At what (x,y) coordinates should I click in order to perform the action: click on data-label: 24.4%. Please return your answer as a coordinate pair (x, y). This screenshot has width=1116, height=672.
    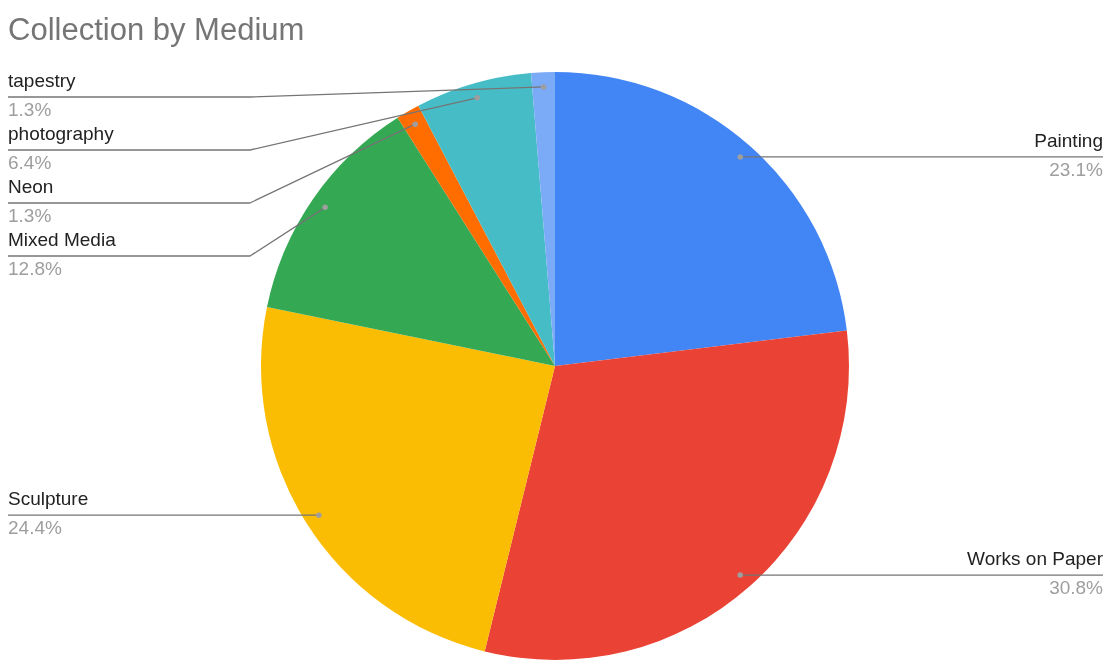
    Looking at the image, I should click on (35, 528).